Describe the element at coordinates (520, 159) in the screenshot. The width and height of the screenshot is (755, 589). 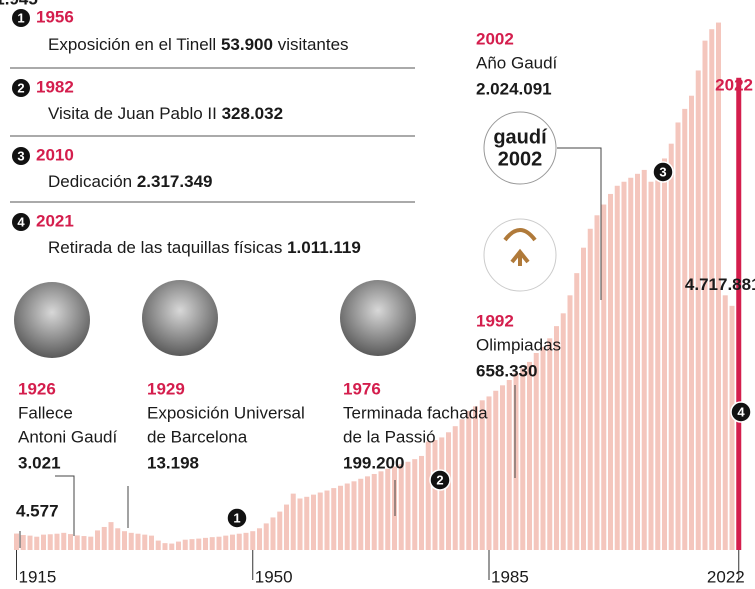
I see `logo-text: 2002` at that location.